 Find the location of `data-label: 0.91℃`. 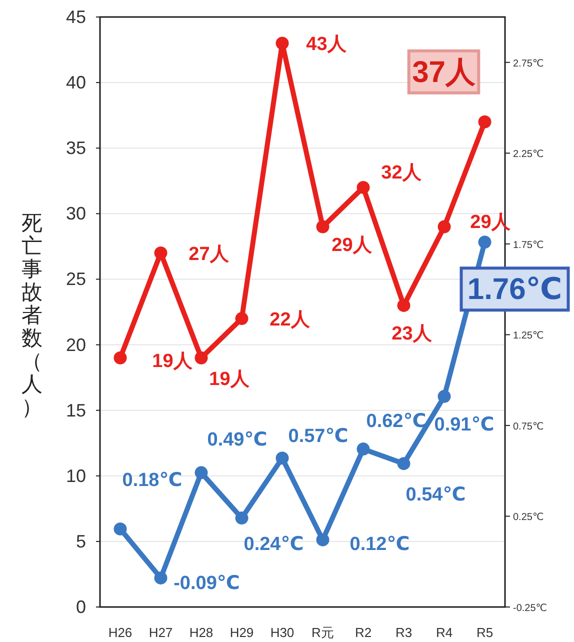

data-label: 0.91℃ is located at coordinates (464, 425).